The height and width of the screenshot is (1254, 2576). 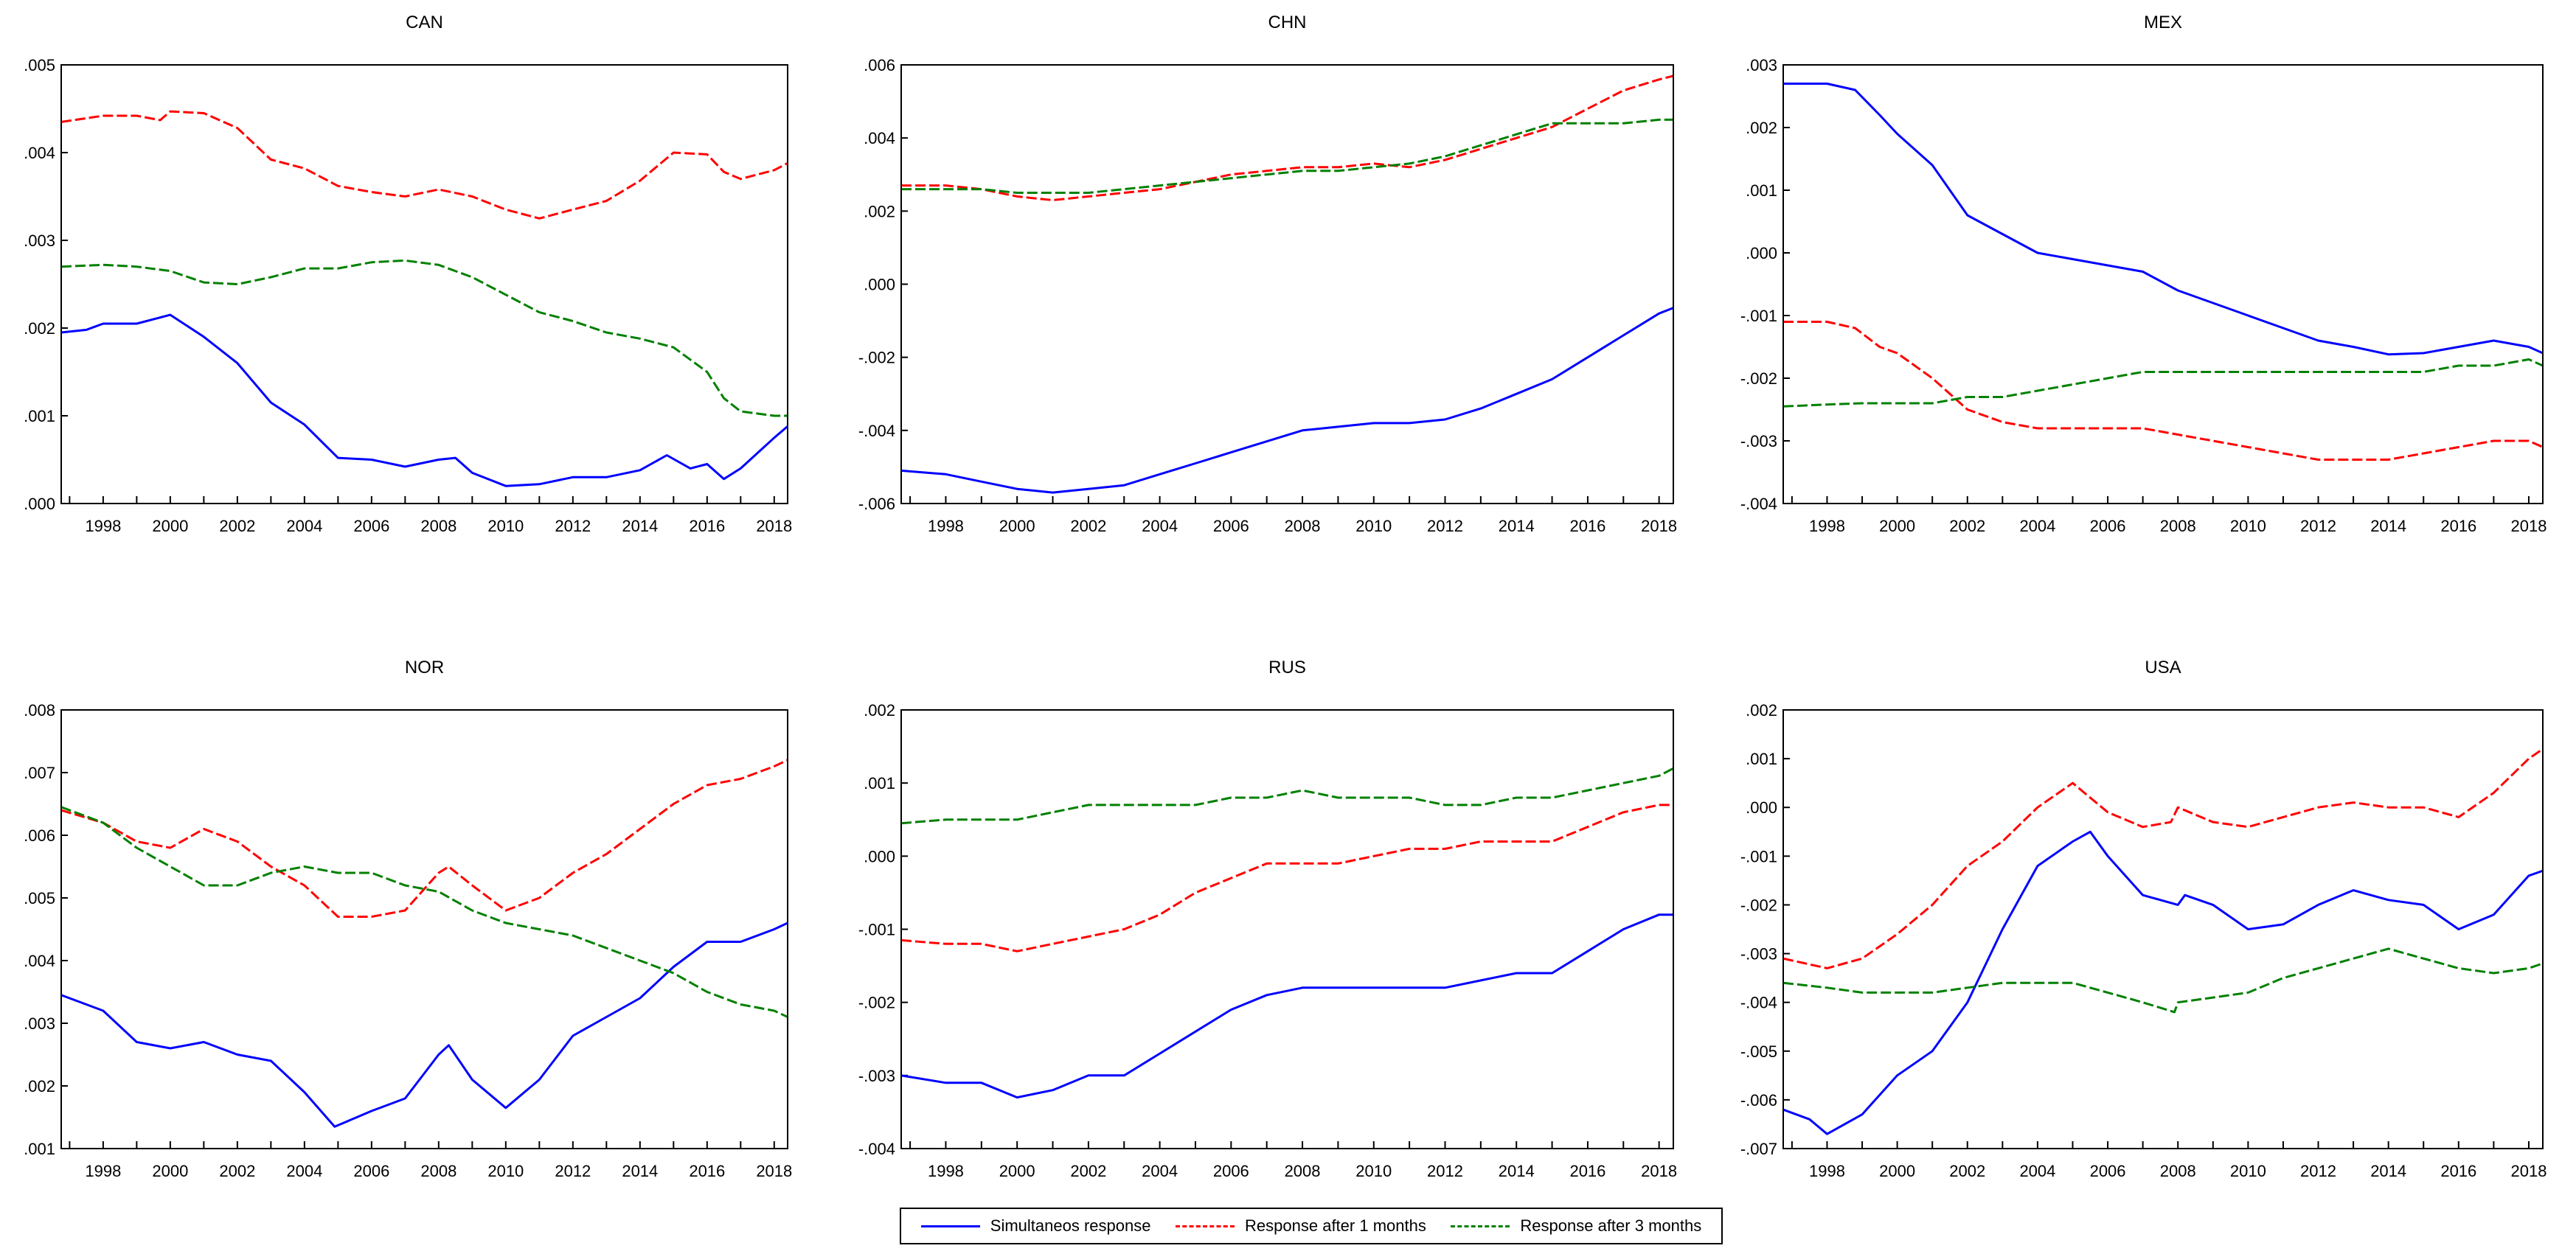 I want to click on y-tick-label-rus: .000, so click(x=879, y=856).